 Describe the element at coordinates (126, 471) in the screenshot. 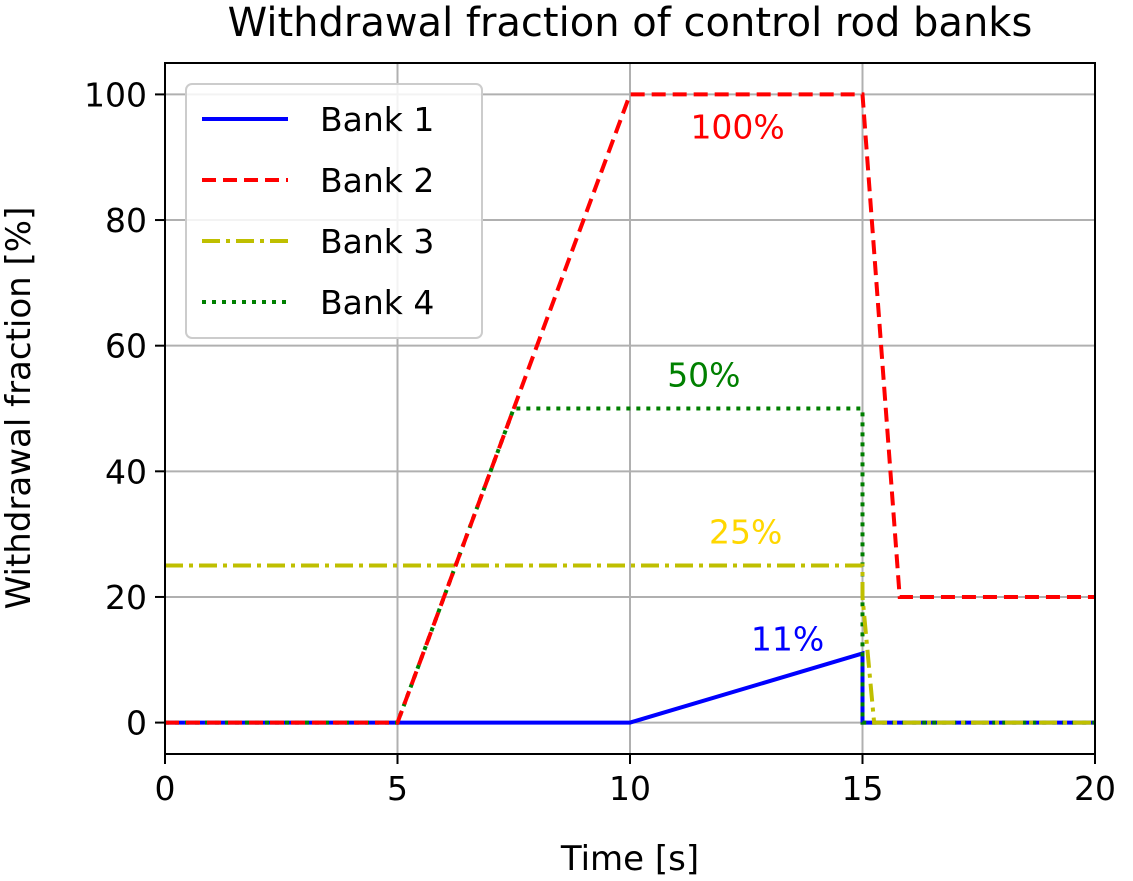

I see `y-tick-label: 40` at that location.